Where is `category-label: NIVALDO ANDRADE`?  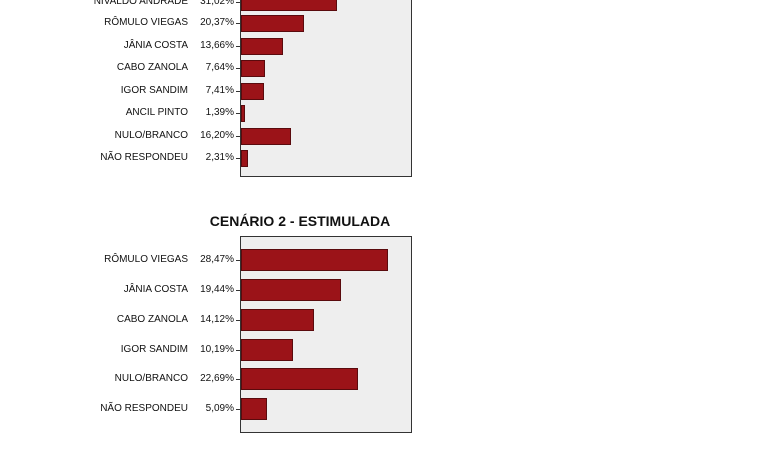
category-label: NIVALDO ANDRADE is located at coordinates (140, 3).